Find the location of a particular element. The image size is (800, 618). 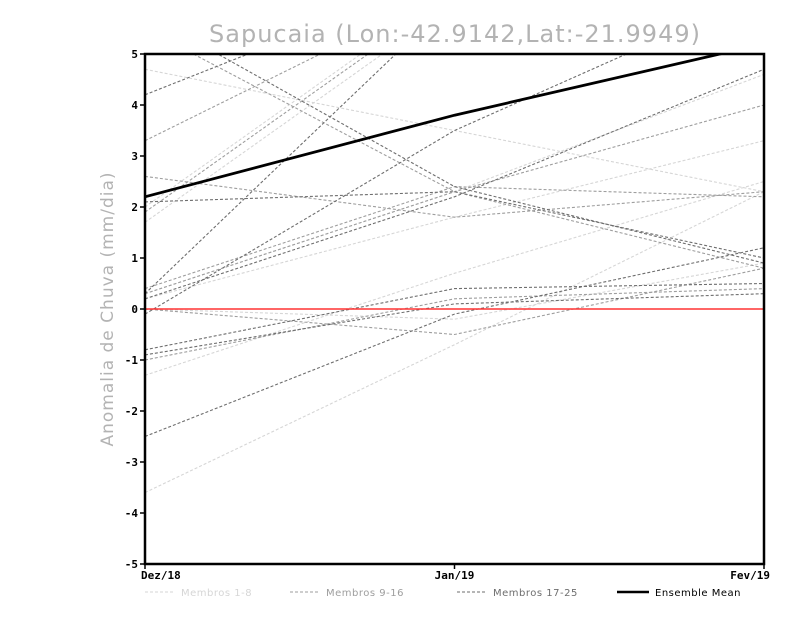

y-tick-label: 4 is located at coordinates (134, 105).